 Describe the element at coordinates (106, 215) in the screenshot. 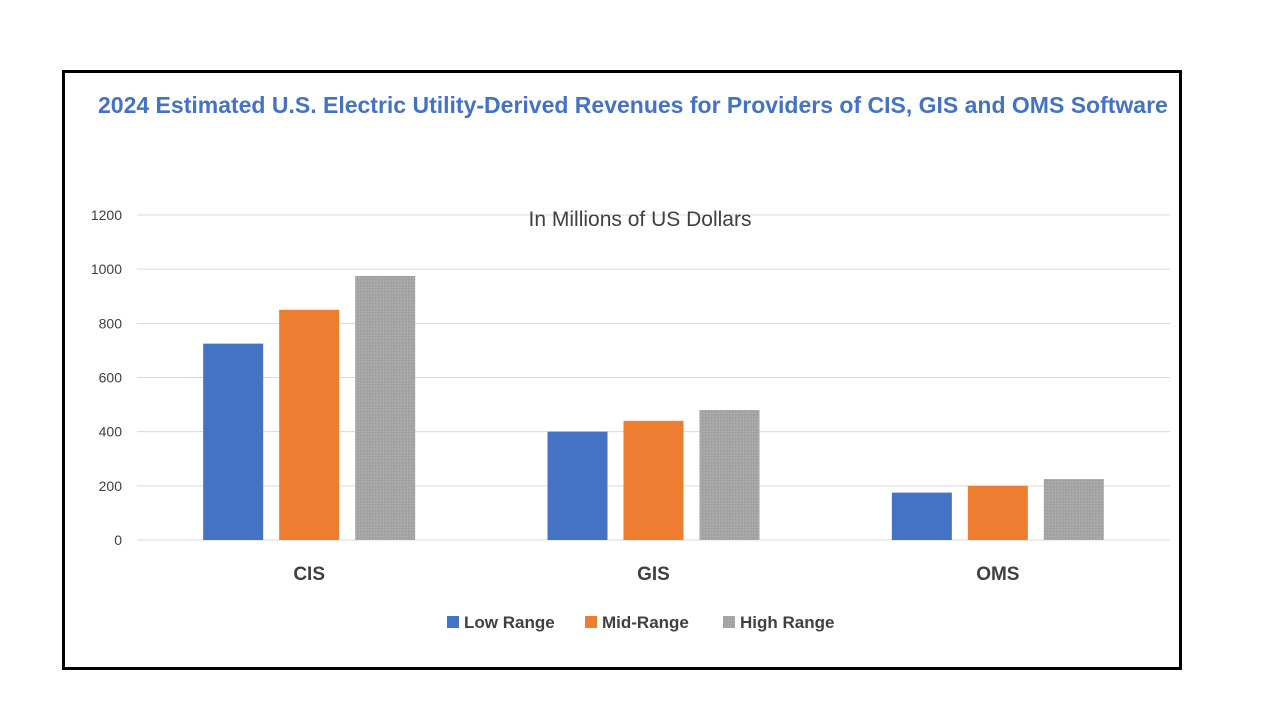

I see `y-tick-label: 1200` at that location.